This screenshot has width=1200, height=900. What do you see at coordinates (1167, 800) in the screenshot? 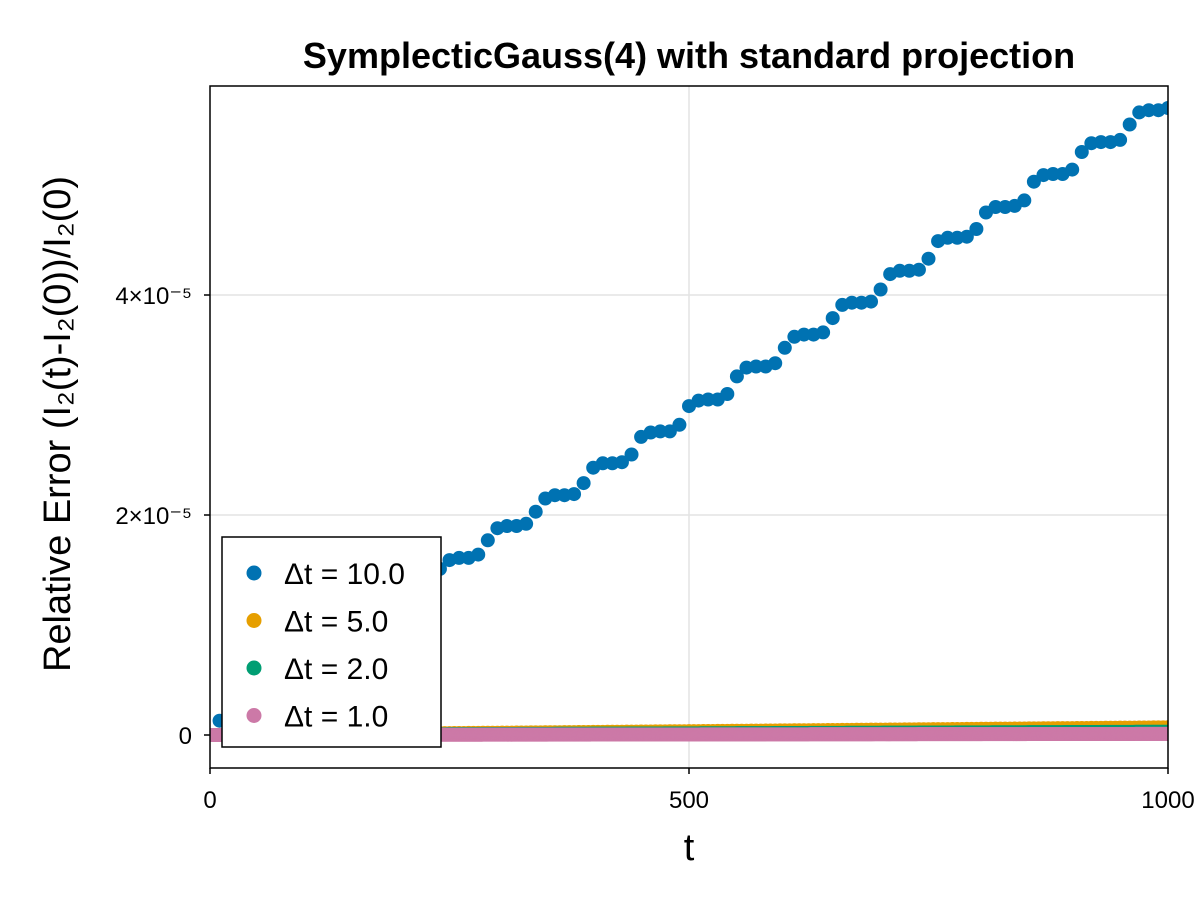
I see `x-tick-label: 1000` at bounding box center [1167, 800].